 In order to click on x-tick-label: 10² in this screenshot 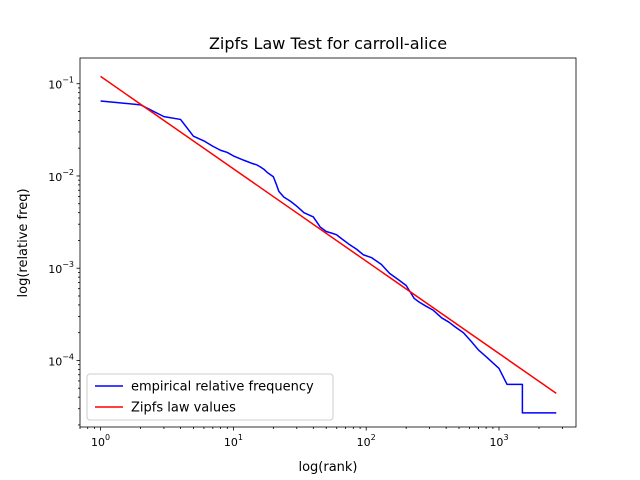, I will do `click(366, 441)`.